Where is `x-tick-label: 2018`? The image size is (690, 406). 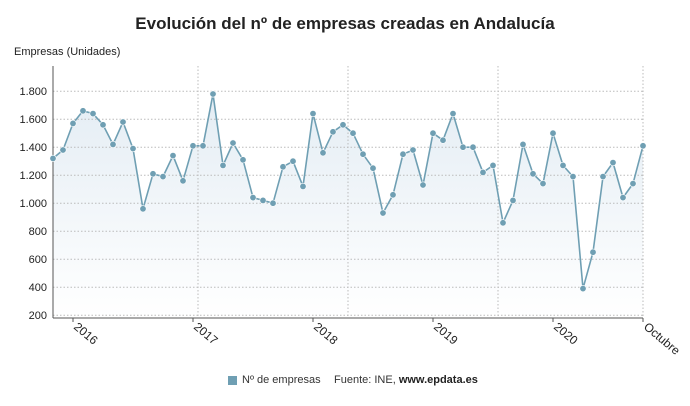
x-tick-label: 2018 is located at coordinates (326, 334).